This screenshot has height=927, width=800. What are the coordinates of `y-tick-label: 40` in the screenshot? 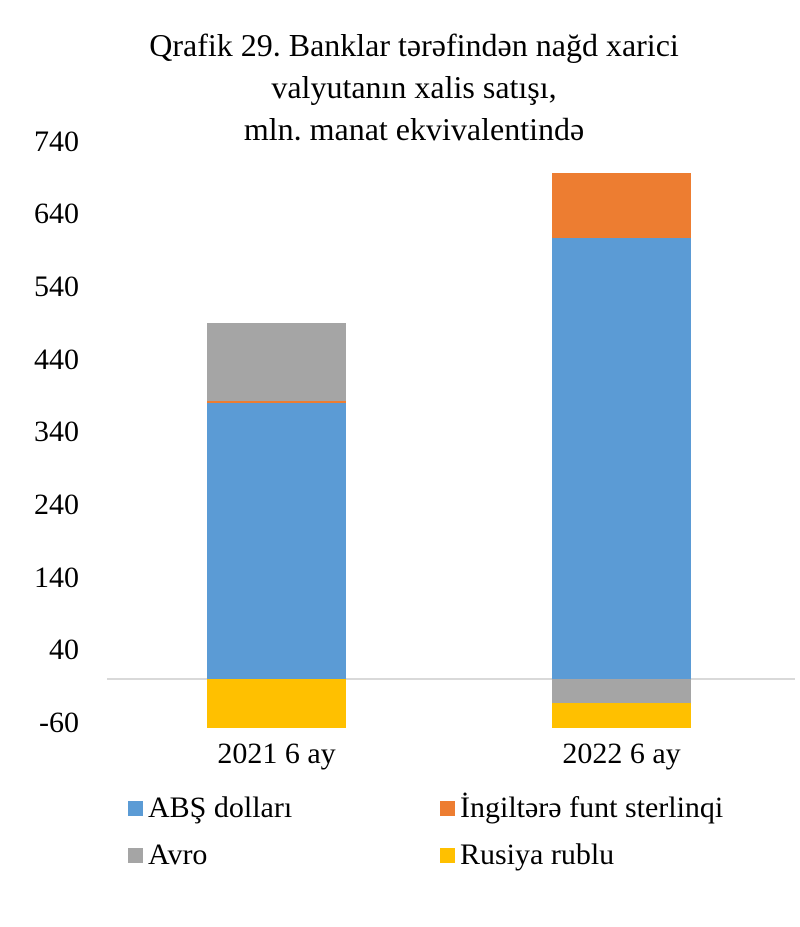 It's located at (64, 650).